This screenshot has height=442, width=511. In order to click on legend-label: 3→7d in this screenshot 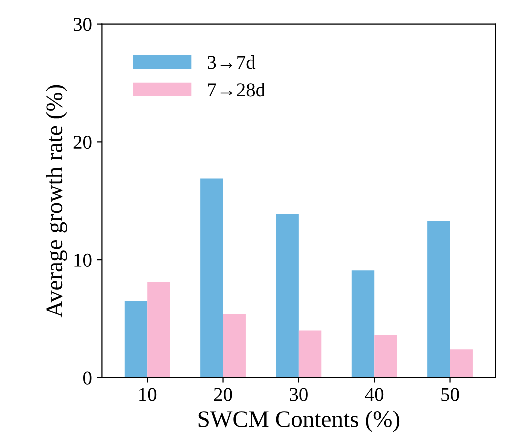, I will do `click(232, 63)`.